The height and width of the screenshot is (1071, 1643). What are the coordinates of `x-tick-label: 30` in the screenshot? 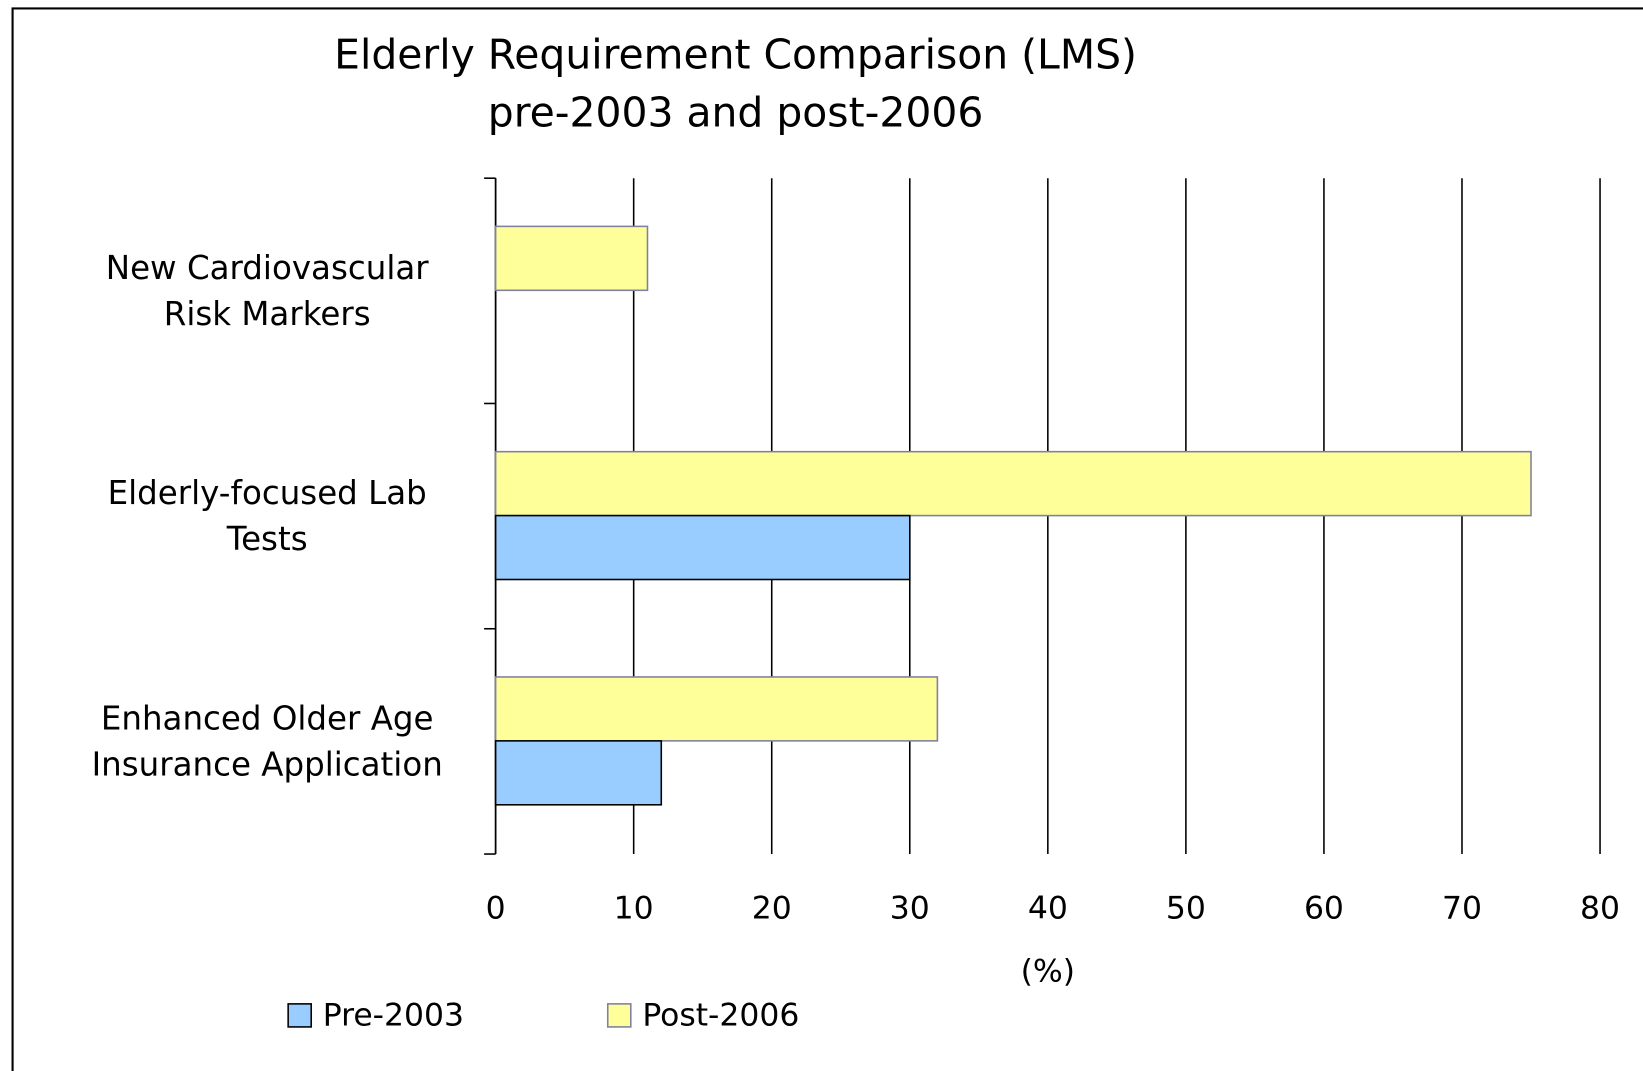 It's located at (910, 909).